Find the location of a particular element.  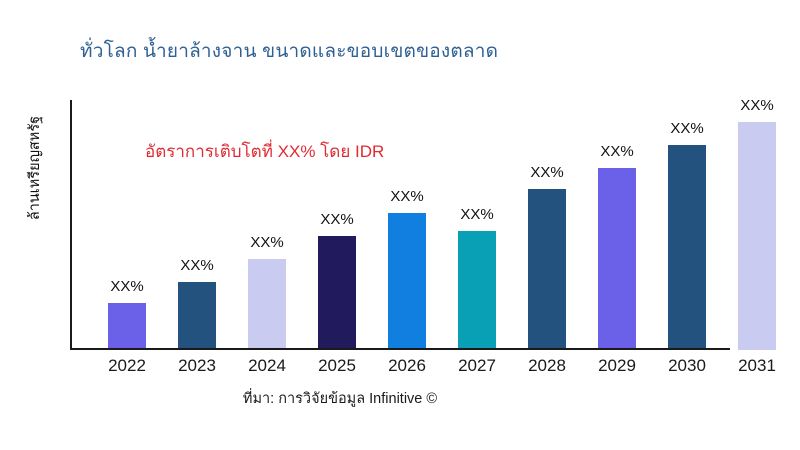

bar-2022 is located at coordinates (127, 326).